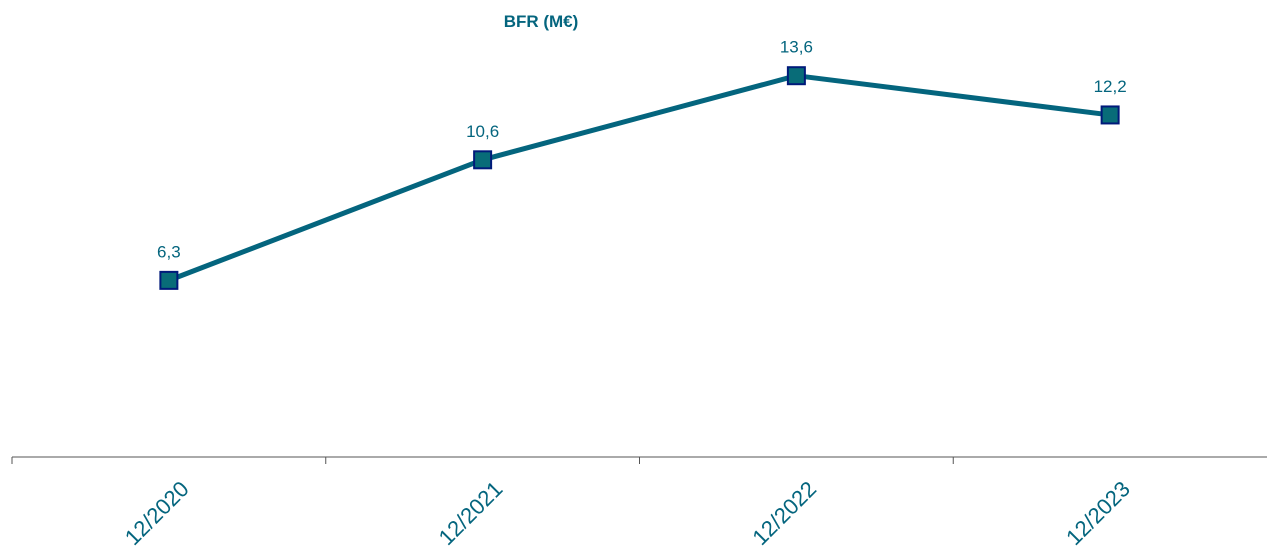 The width and height of the screenshot is (1267, 549). I want to click on x-axis-ticks, so click(482, 460).